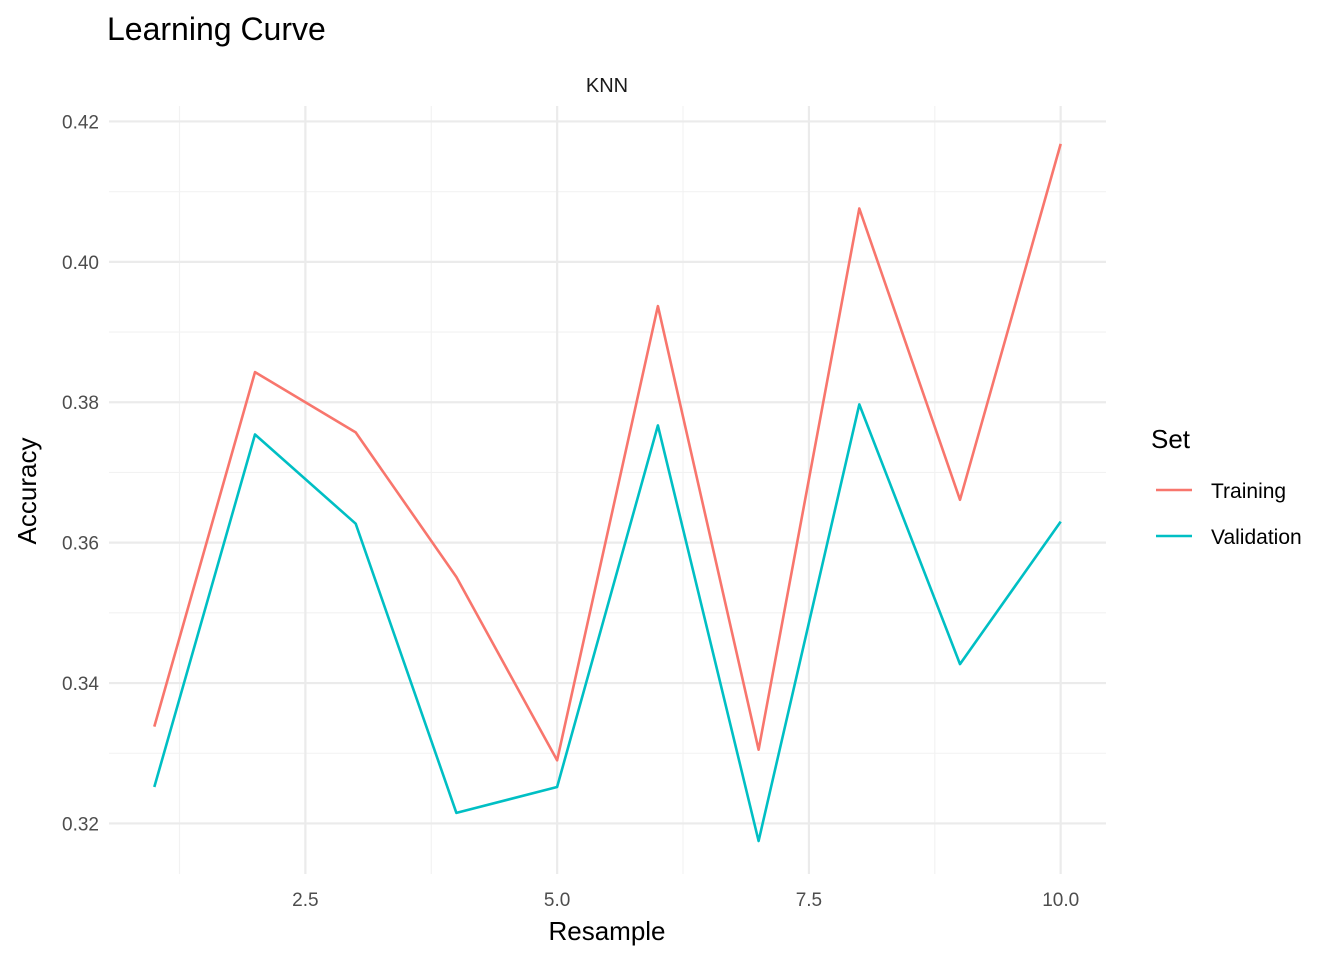 This screenshot has height=960, width=1344. I want to click on x-tick-label: 5.0, so click(557, 900).